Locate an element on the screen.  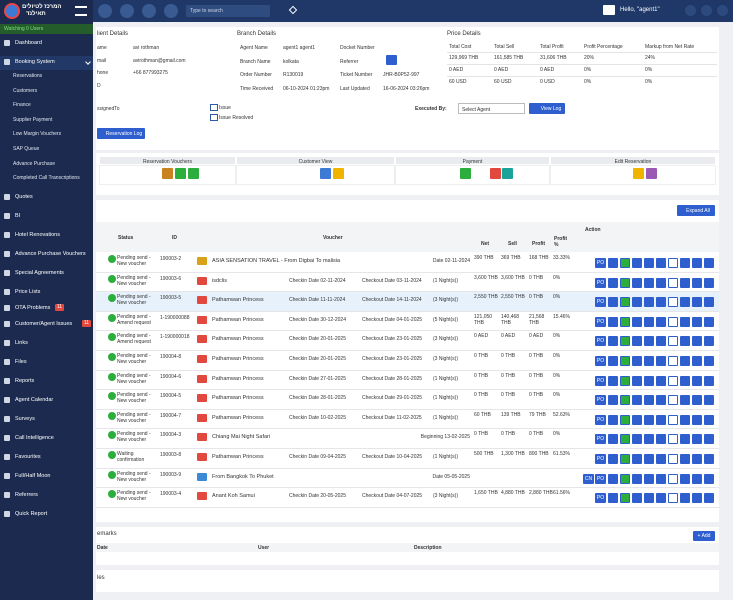
sidebar-subitem: Completed Call Transcriptions is located at coordinates (46, 178).